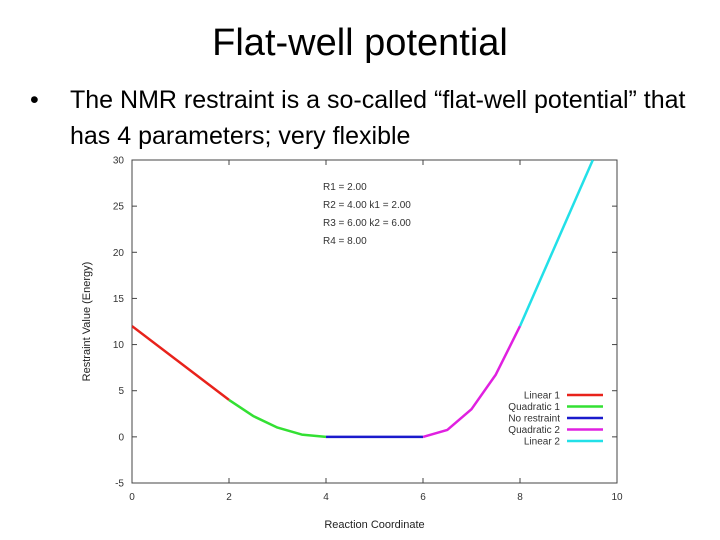 This screenshot has width=720, height=540. What do you see at coordinates (121, 391) in the screenshot?
I see `y-tick-label: 5` at bounding box center [121, 391].